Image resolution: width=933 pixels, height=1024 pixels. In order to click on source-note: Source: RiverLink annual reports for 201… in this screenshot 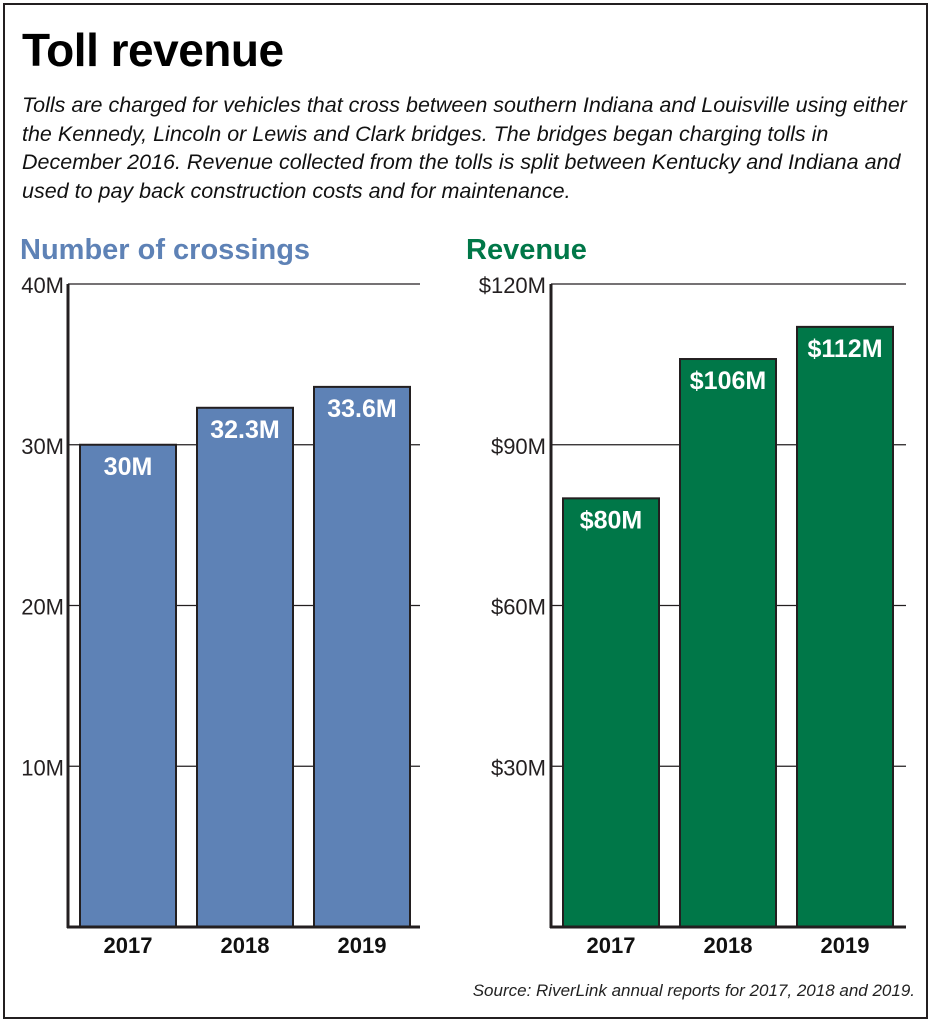, I will do `click(693, 990)`.